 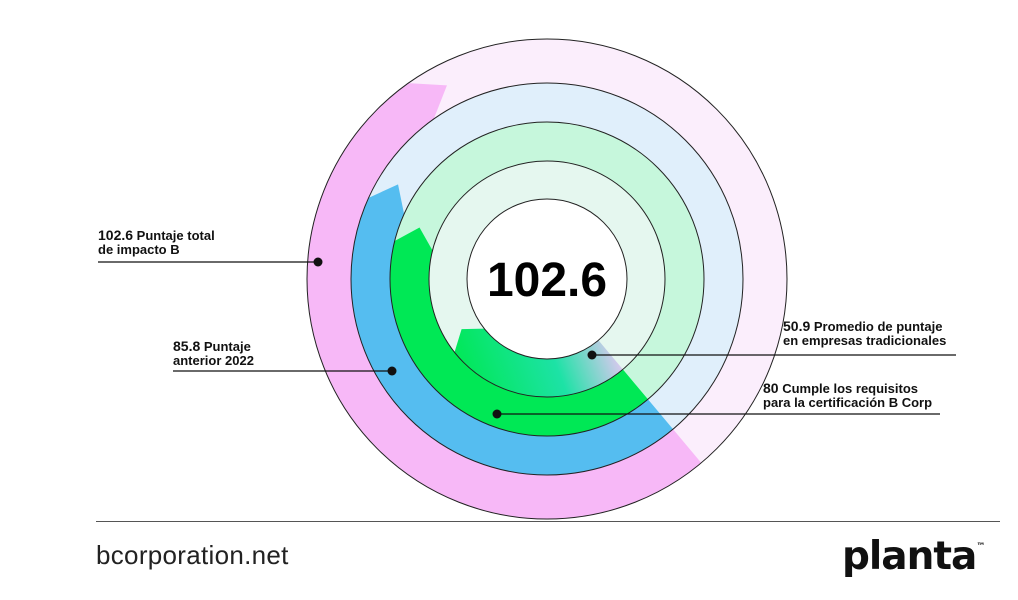 What do you see at coordinates (865, 340) in the screenshot?
I see `callout-traditional-line2: en empresas tradicionales` at bounding box center [865, 340].